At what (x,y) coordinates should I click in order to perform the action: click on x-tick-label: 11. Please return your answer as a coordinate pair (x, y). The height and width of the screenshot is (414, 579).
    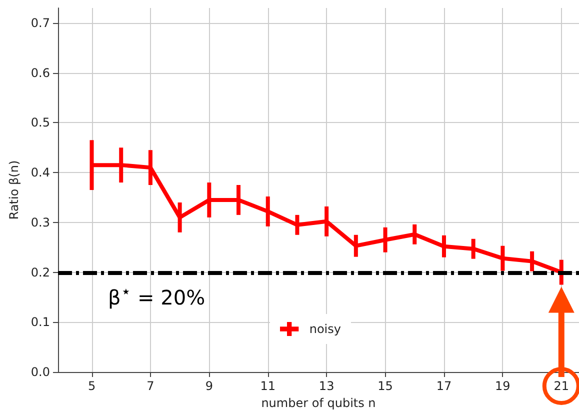
    Looking at the image, I should click on (268, 386).